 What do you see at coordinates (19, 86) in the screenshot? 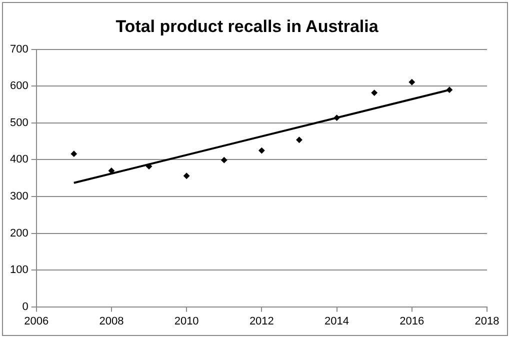
I see `y-tick-label: 600` at bounding box center [19, 86].